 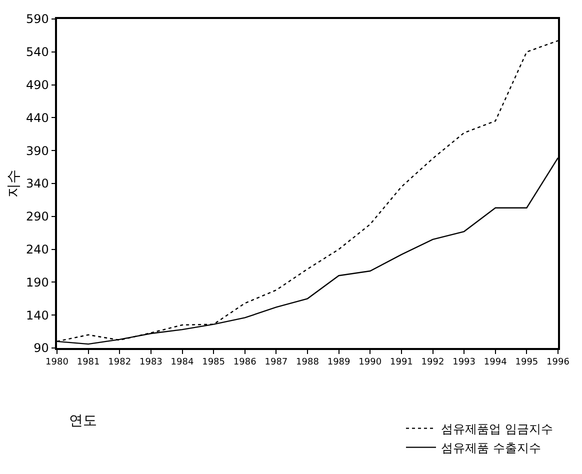 I want to click on x-tick-label: 1990, so click(x=370, y=363).